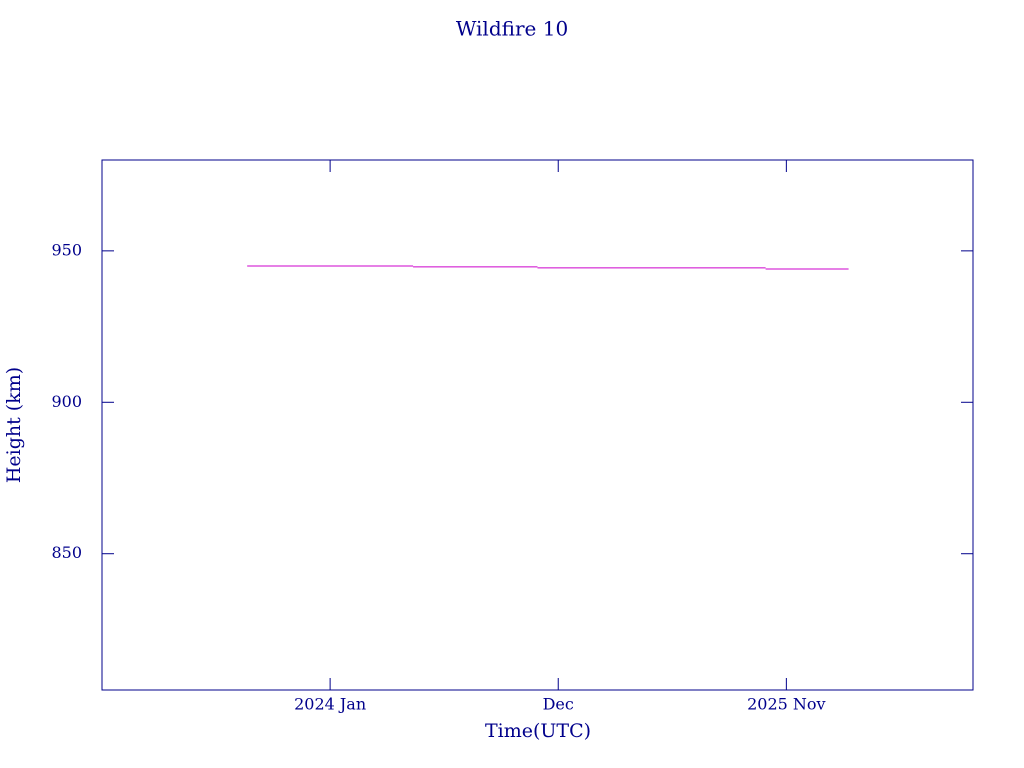 Image resolution: width=1024 pixels, height=768 pixels. Describe the element at coordinates (330, 704) in the screenshot. I see `x-tick-label: 2024 Jan` at that location.